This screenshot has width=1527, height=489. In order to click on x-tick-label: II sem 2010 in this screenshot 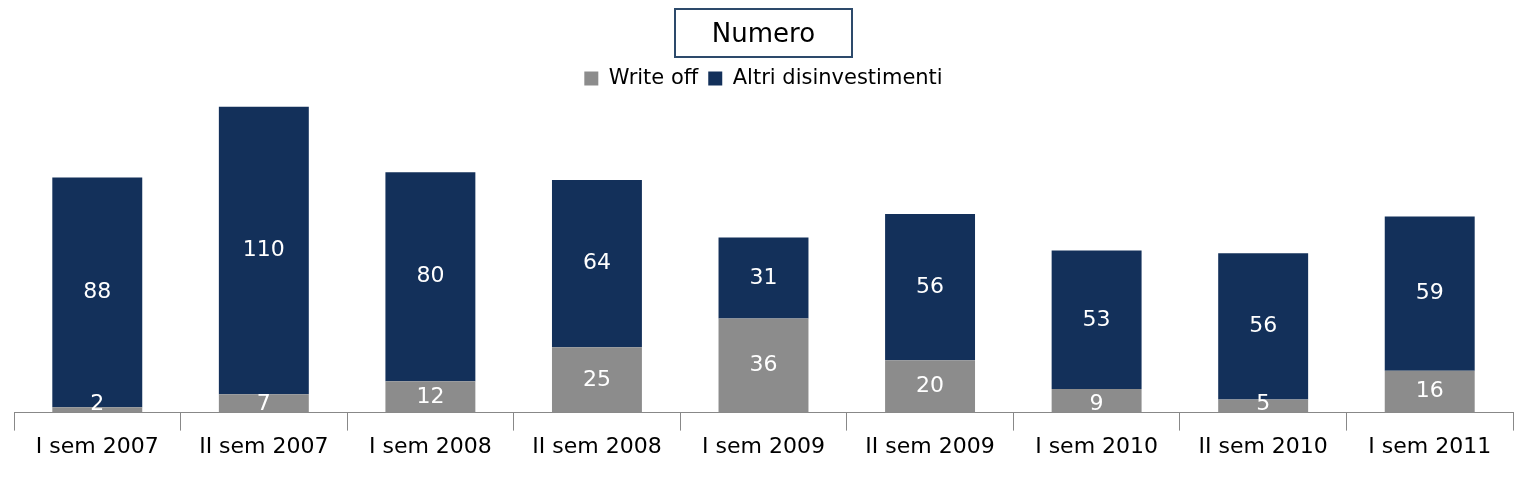, I will do `click(1263, 445)`.